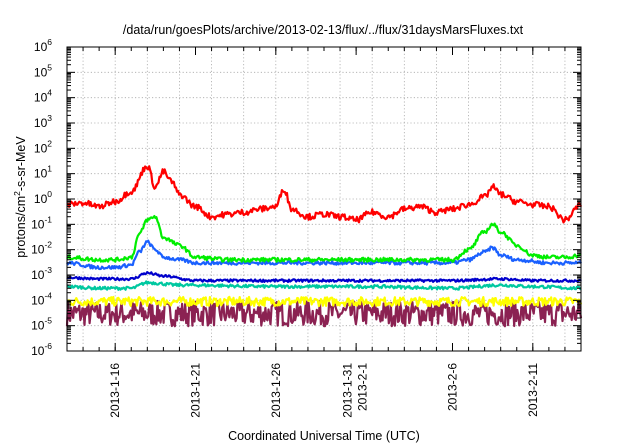  What do you see at coordinates (276, 390) in the screenshot?
I see `x-tick-label: 2013-1-26` at bounding box center [276, 390].